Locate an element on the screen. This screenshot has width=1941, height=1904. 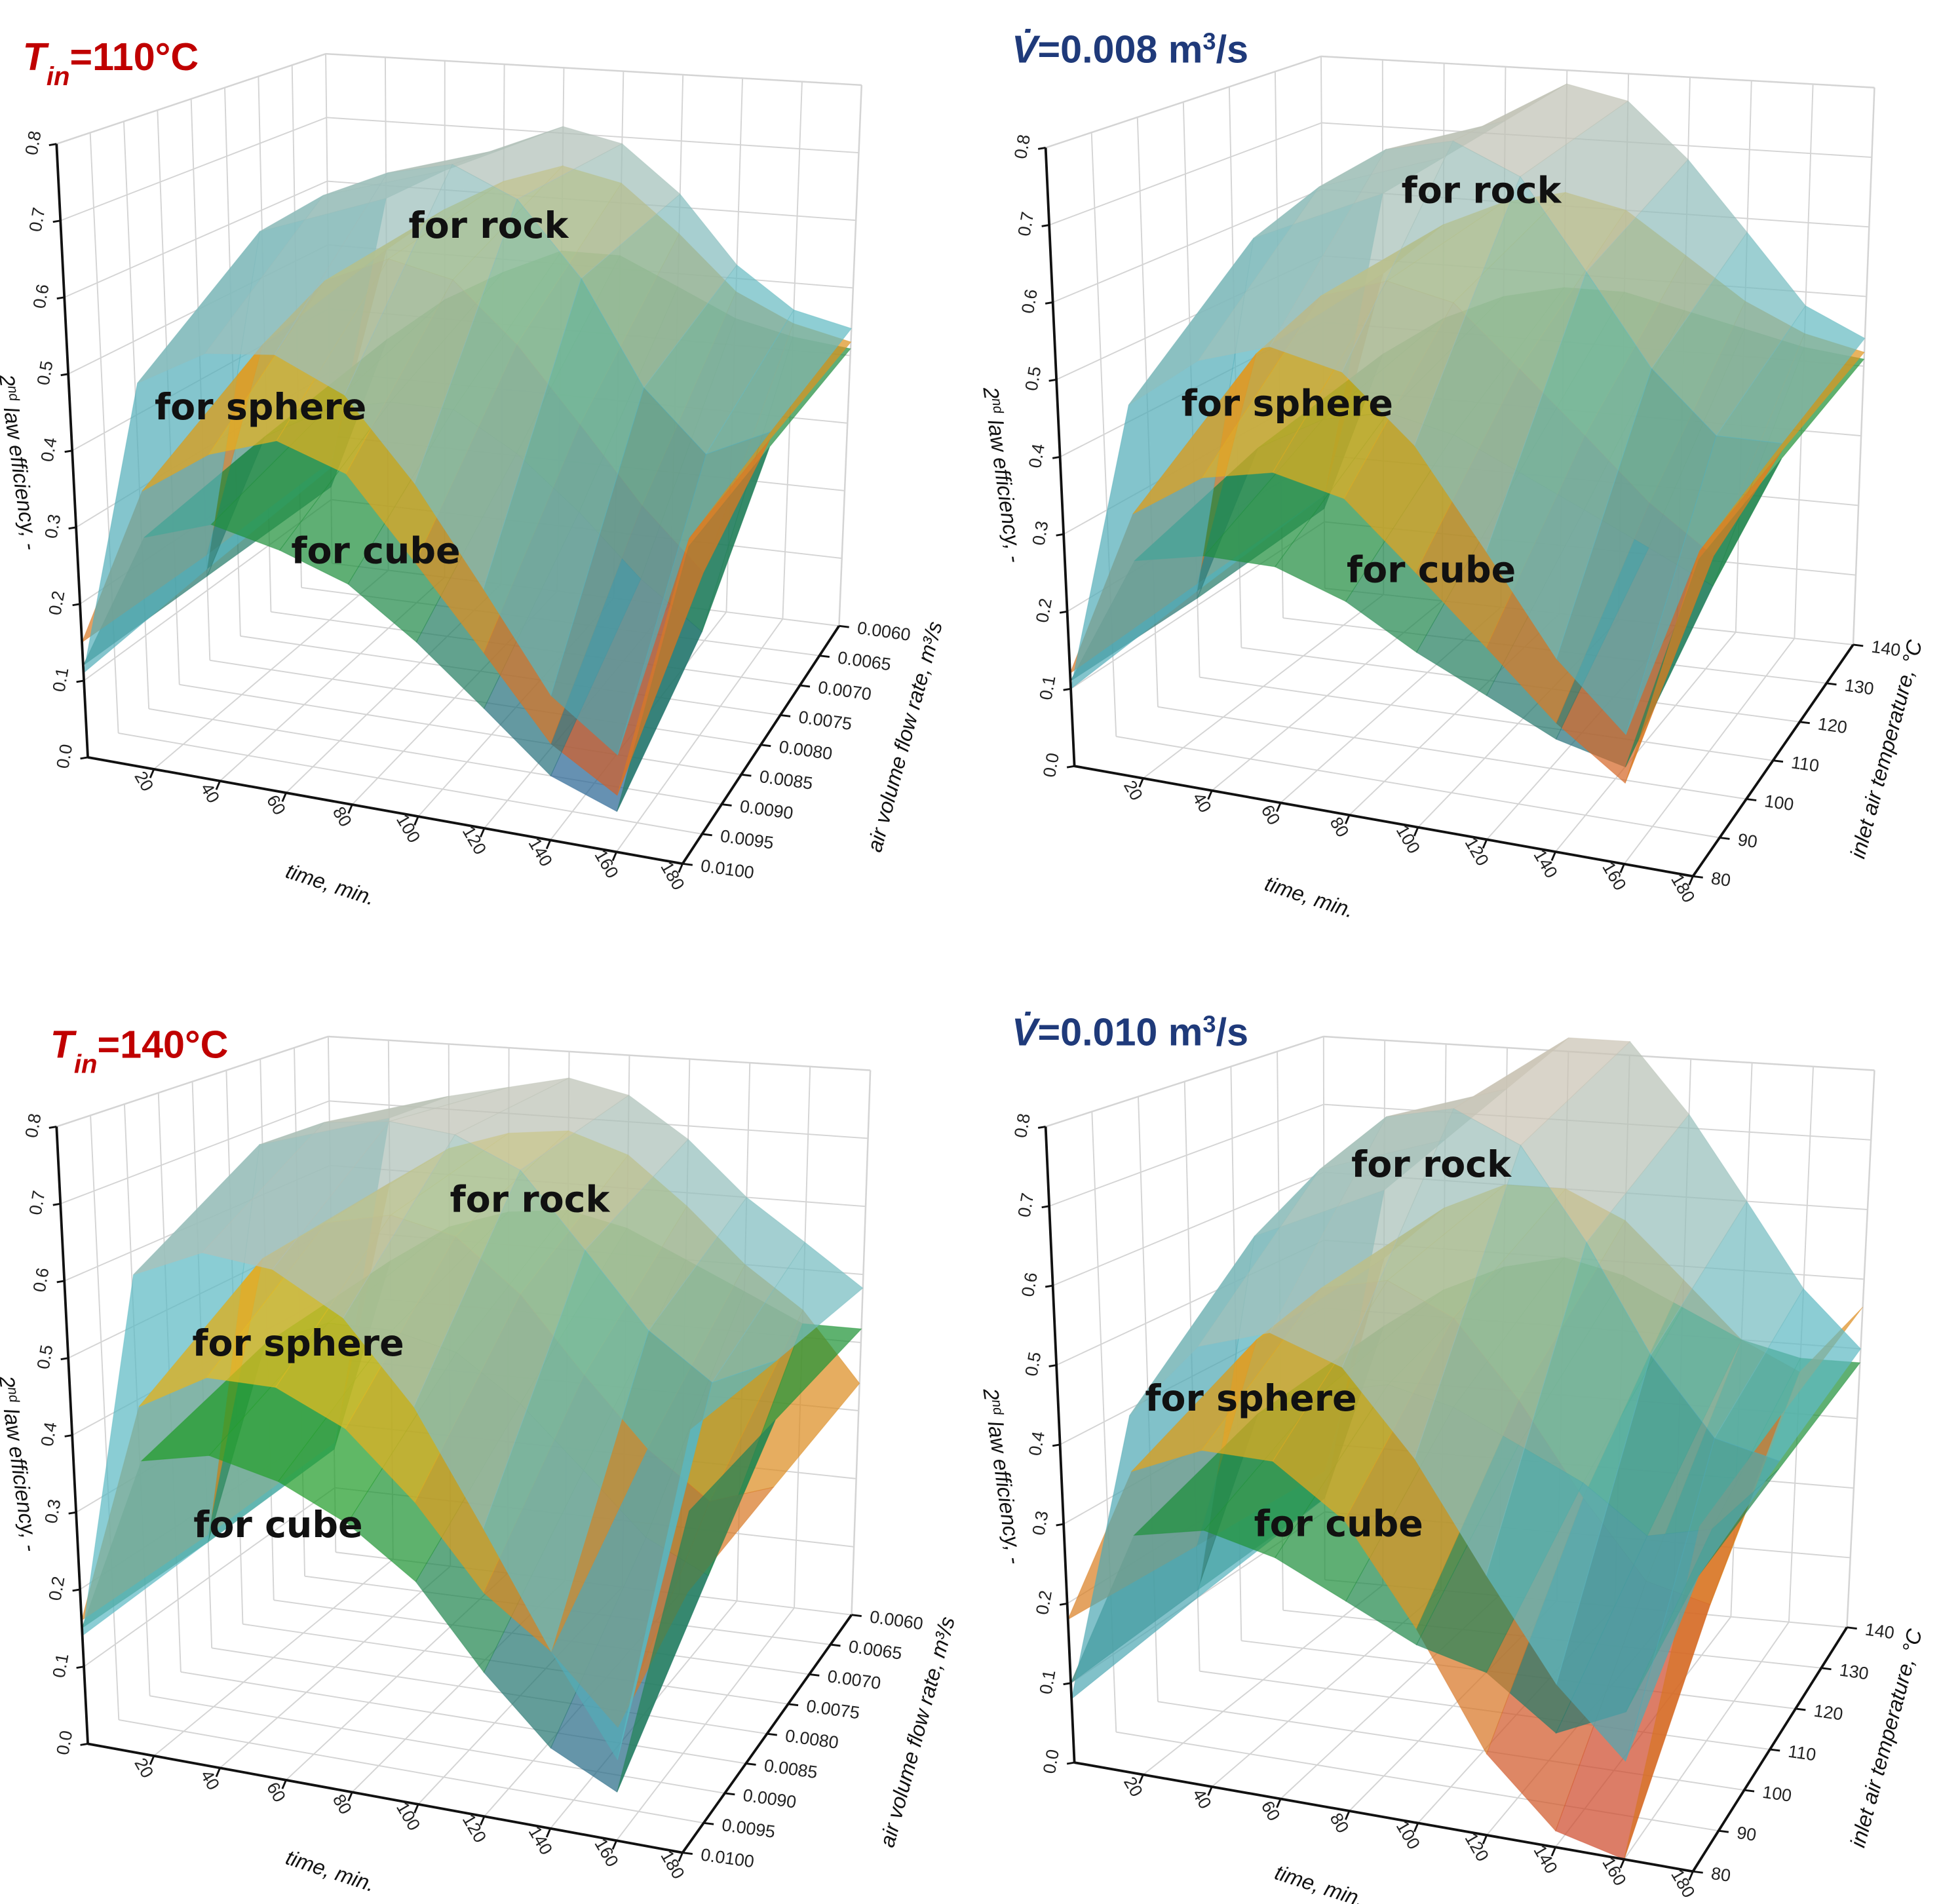
second-axis-tick-label: 80 is located at coordinates (1721, 1874).